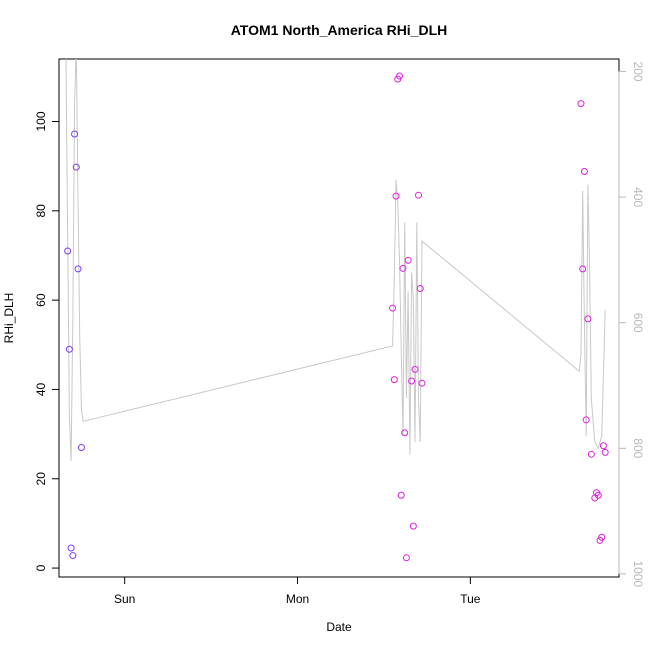 The image size is (650, 650). What do you see at coordinates (297, 591) in the screenshot?
I see `x-axis: Sun Mon Tue` at bounding box center [297, 591].